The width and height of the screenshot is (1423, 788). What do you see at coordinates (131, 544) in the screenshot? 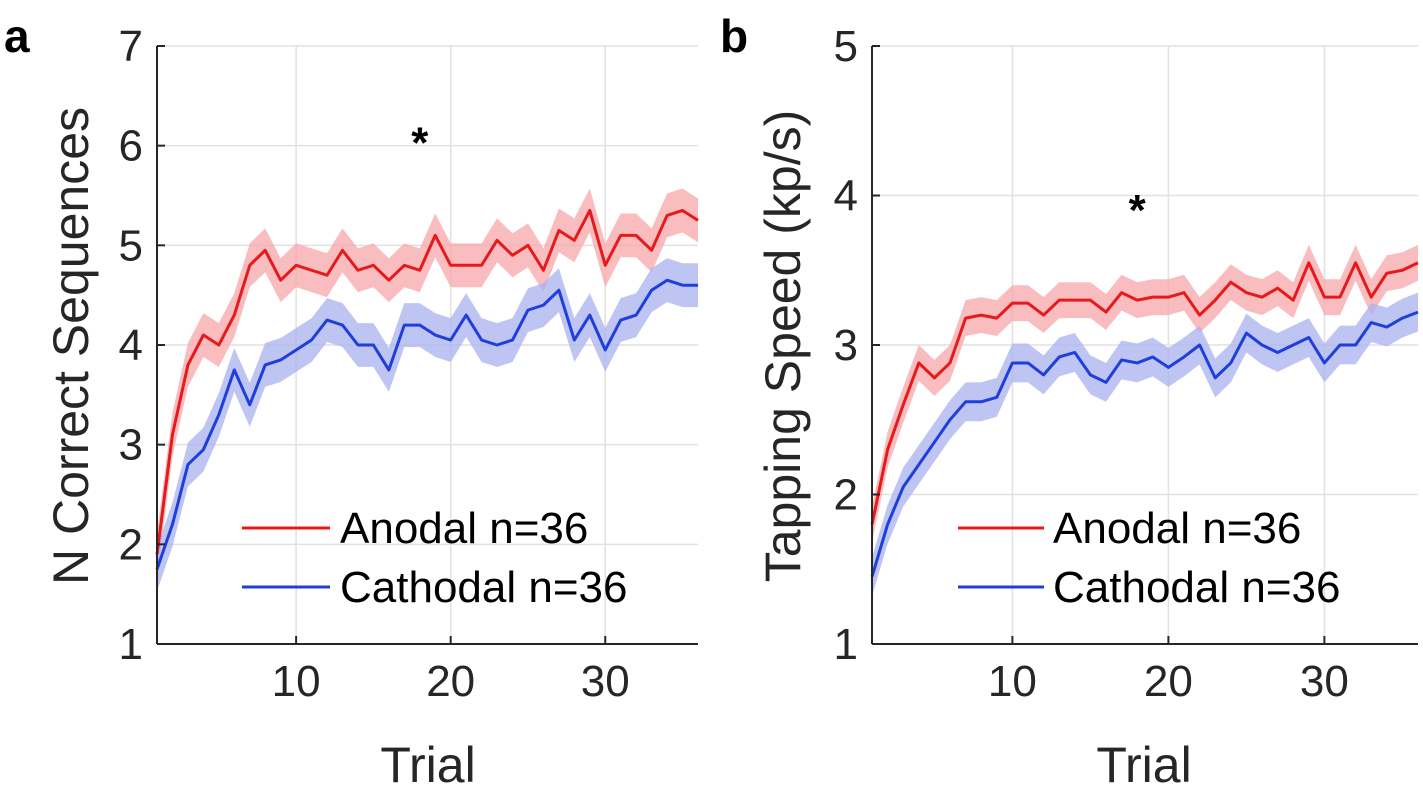
I see `panel-a-y-tick-label-2: 2` at bounding box center [131, 544].